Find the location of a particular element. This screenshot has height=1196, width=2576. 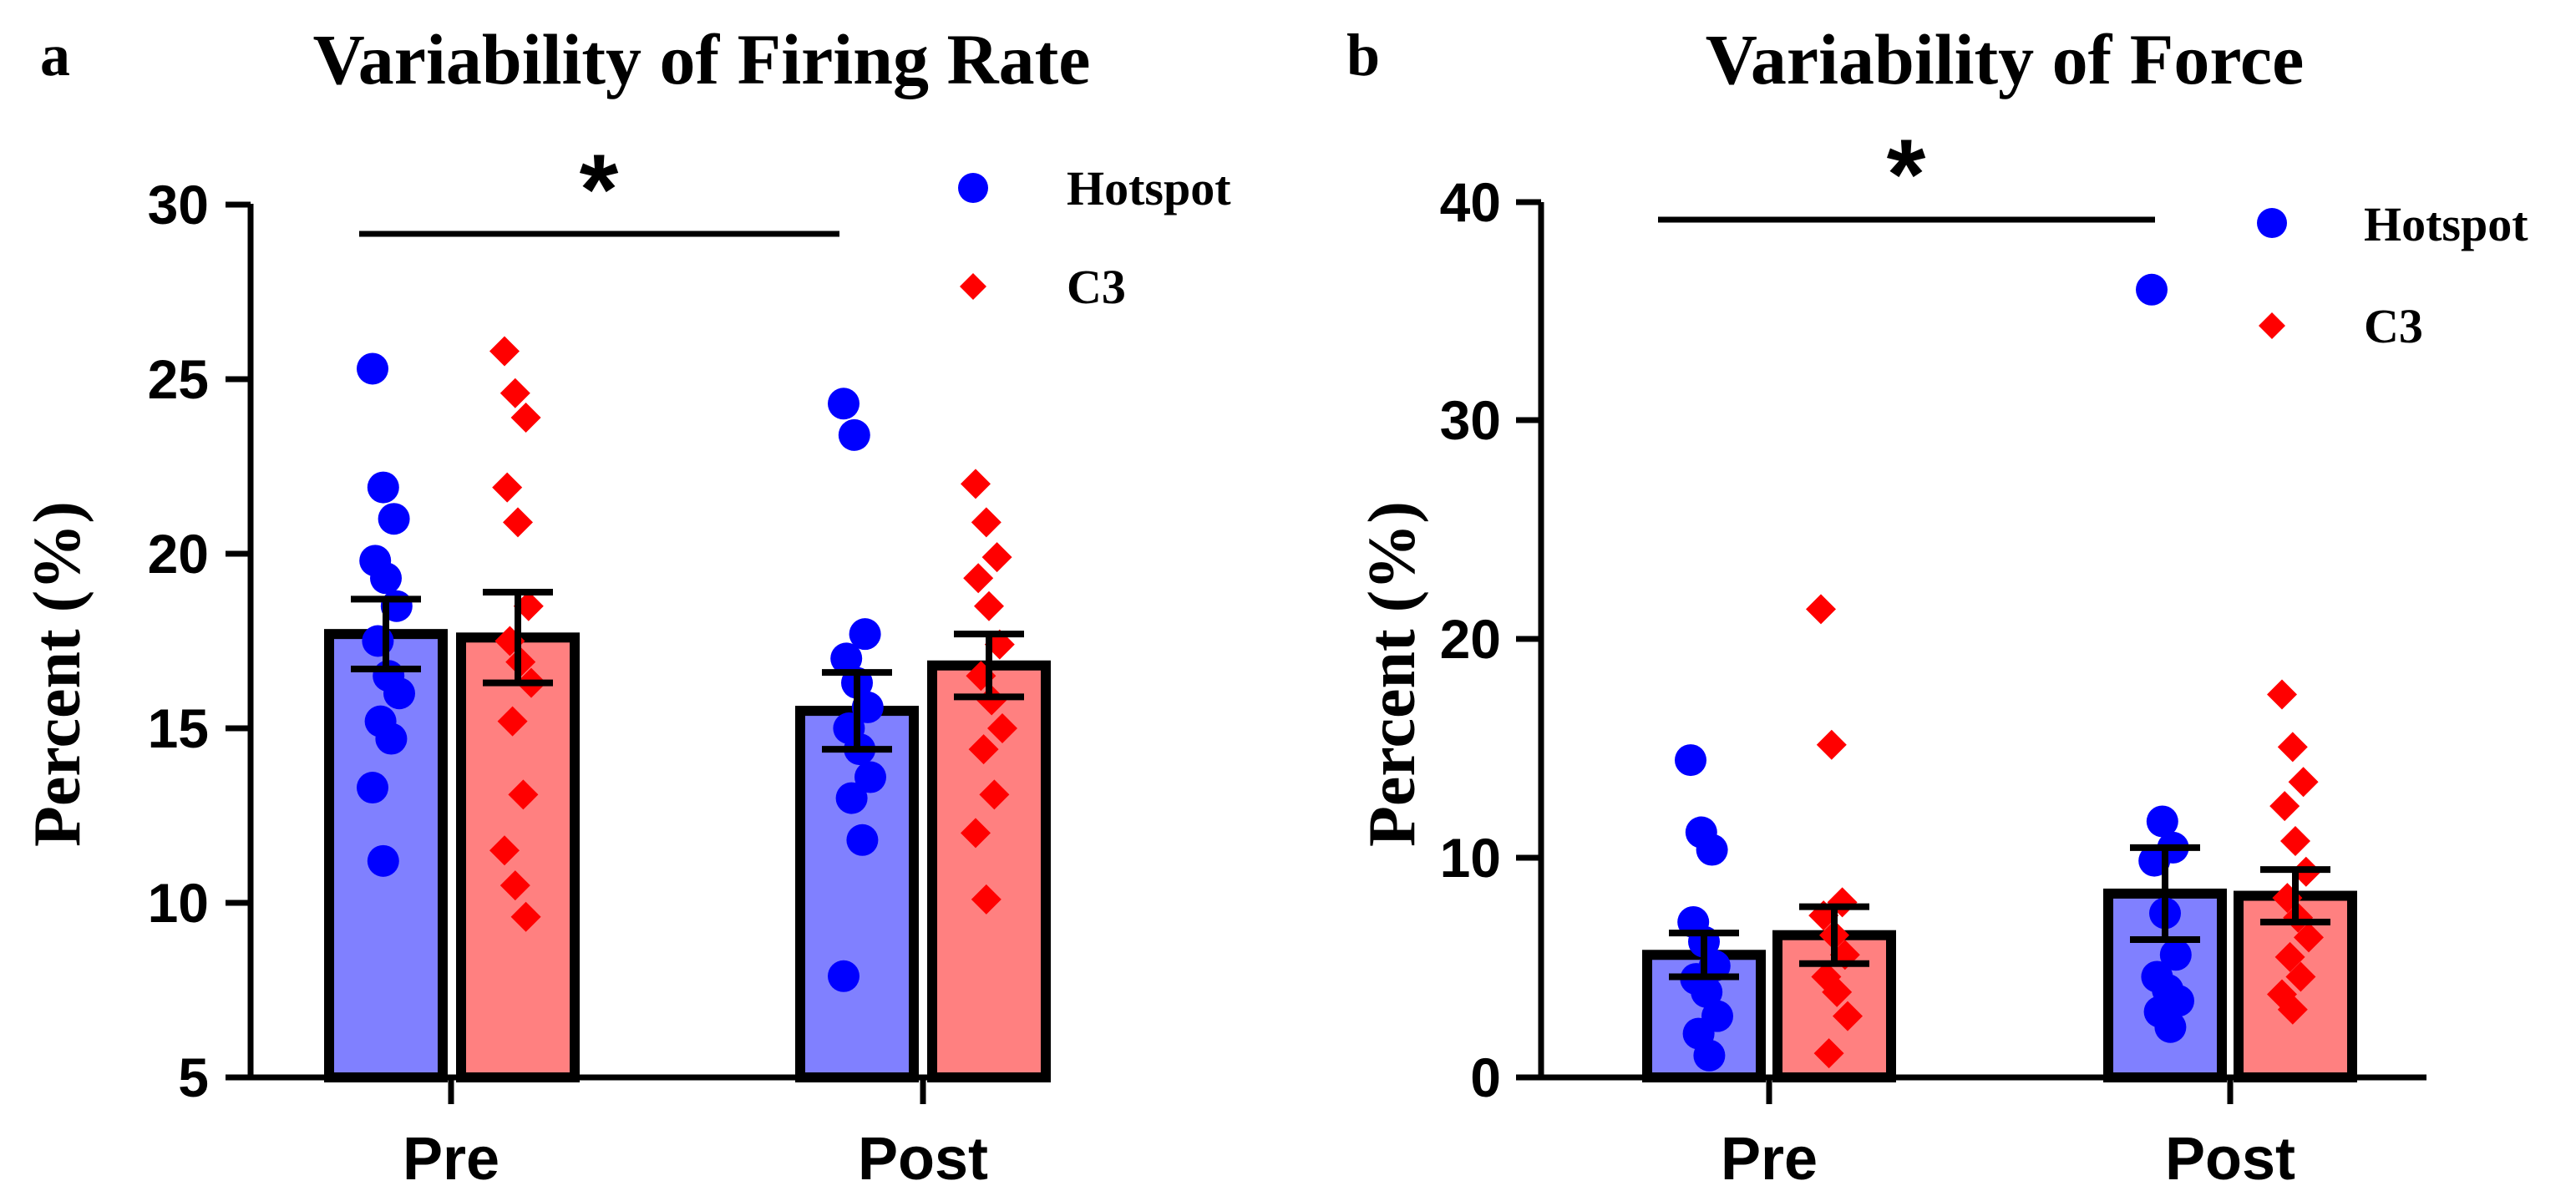

panel-a-legend-label-hotspot: Hotspot is located at coordinates (1149, 188).